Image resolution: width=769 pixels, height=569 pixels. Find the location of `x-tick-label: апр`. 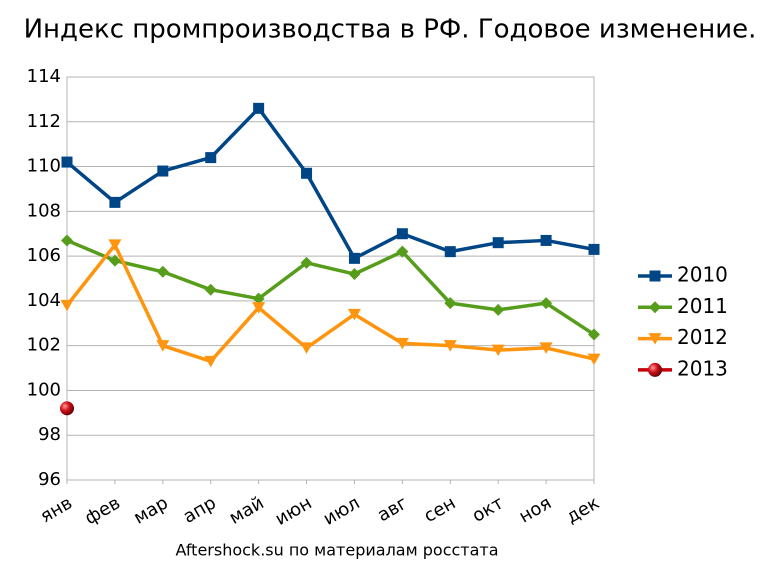

x-tick-label: апр is located at coordinates (200, 509).